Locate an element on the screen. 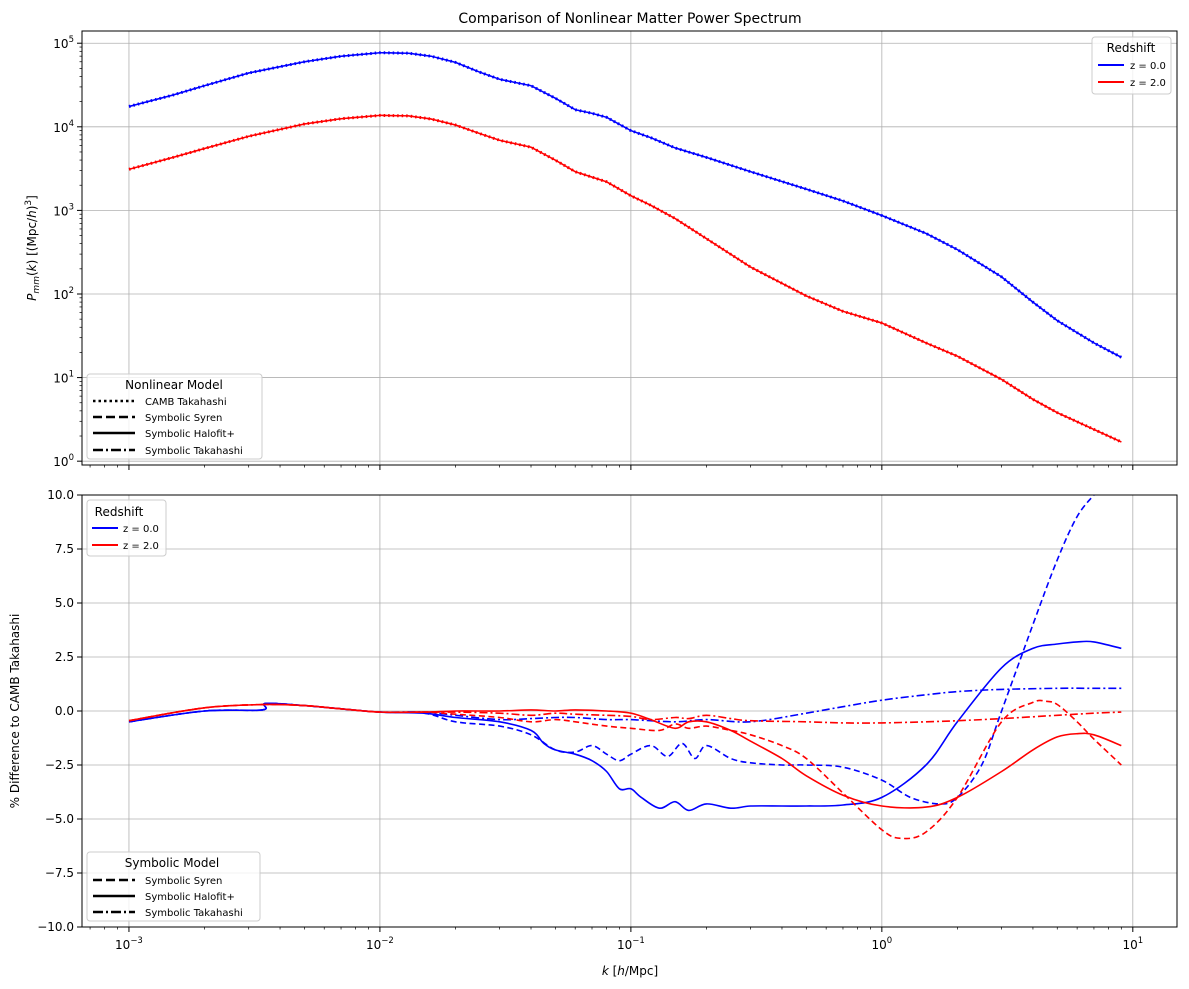 This screenshot has width=1189, height=989. bottom-y-tick-label: −7.5 is located at coordinates (59, 873).